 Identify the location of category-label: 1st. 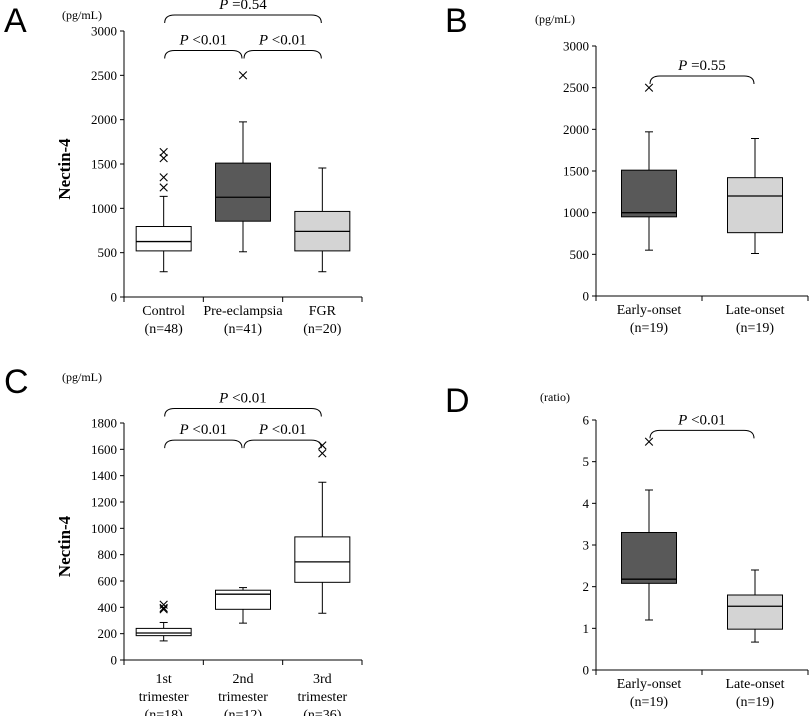
(163, 679).